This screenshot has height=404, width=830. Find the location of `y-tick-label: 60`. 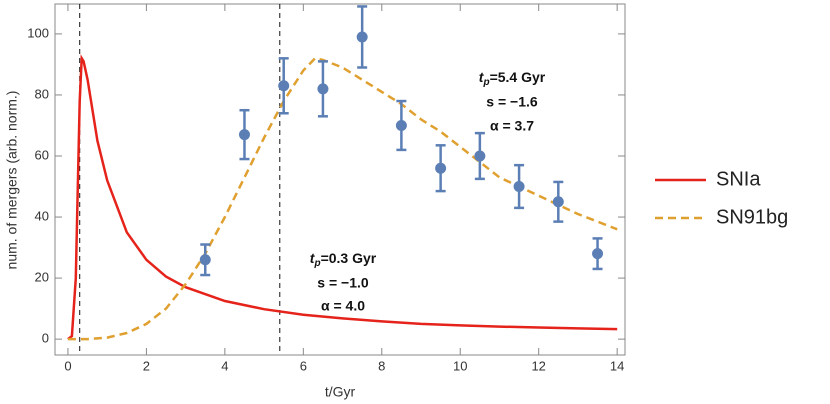

y-tick-label: 60 is located at coordinates (42, 154).